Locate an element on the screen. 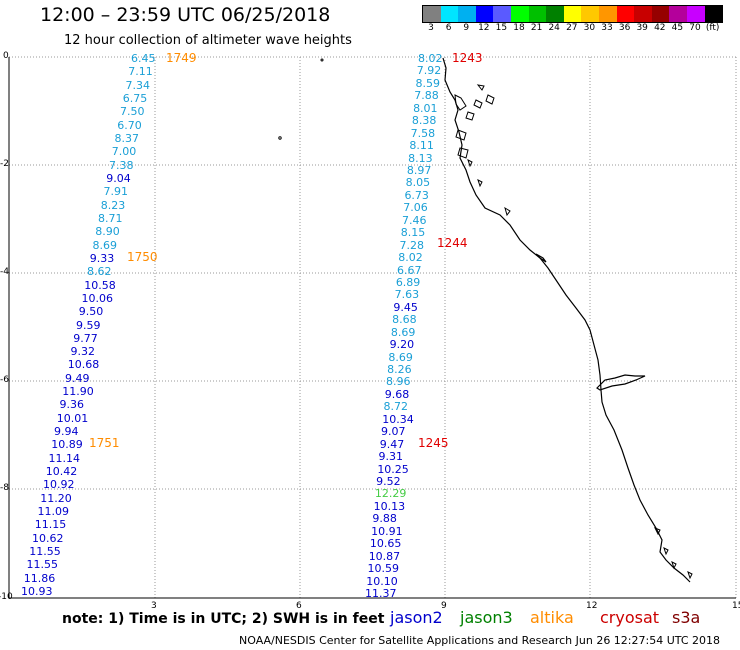 This screenshot has height=650, width=740. wave-height-value: 8.11 is located at coordinates (421, 146).